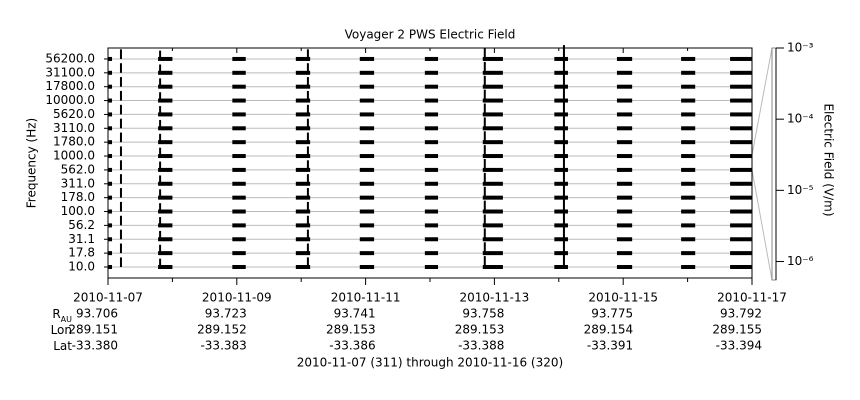 The image size is (860, 400). What do you see at coordinates (223, 346) in the screenshot?
I see `ephemeris-value: -33.383` at bounding box center [223, 346].